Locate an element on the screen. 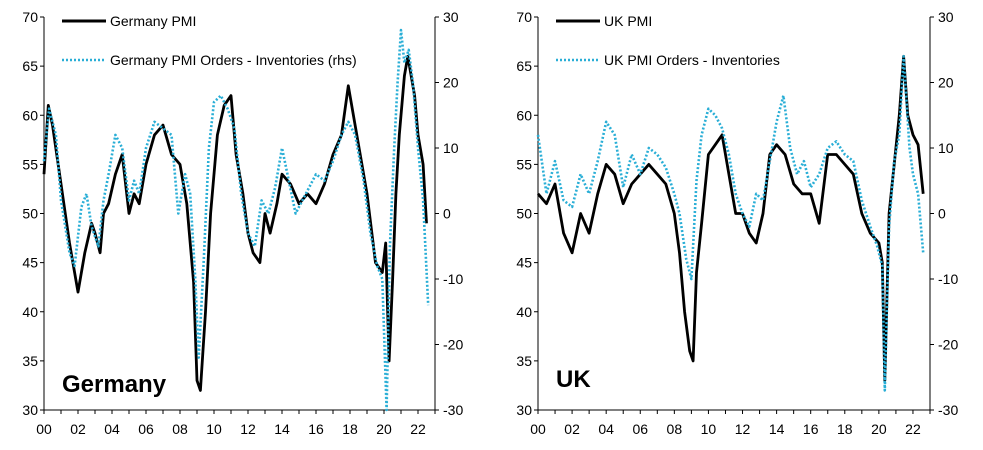 Image resolution: width=983 pixels, height=450 pixels. legend-label: UK PMI is located at coordinates (628, 21).